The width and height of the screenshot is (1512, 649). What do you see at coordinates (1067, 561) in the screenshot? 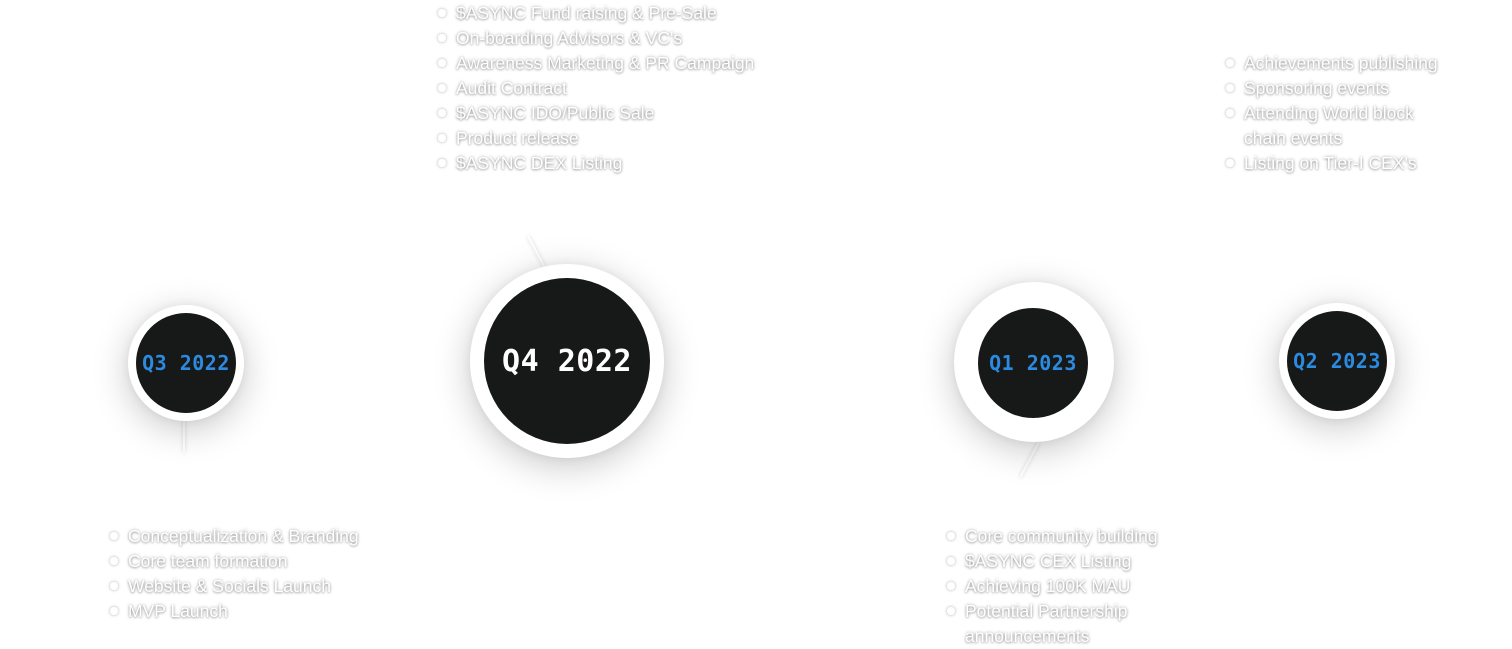
I see `list-item: $ASYNC CEX Listing` at bounding box center [1067, 561].